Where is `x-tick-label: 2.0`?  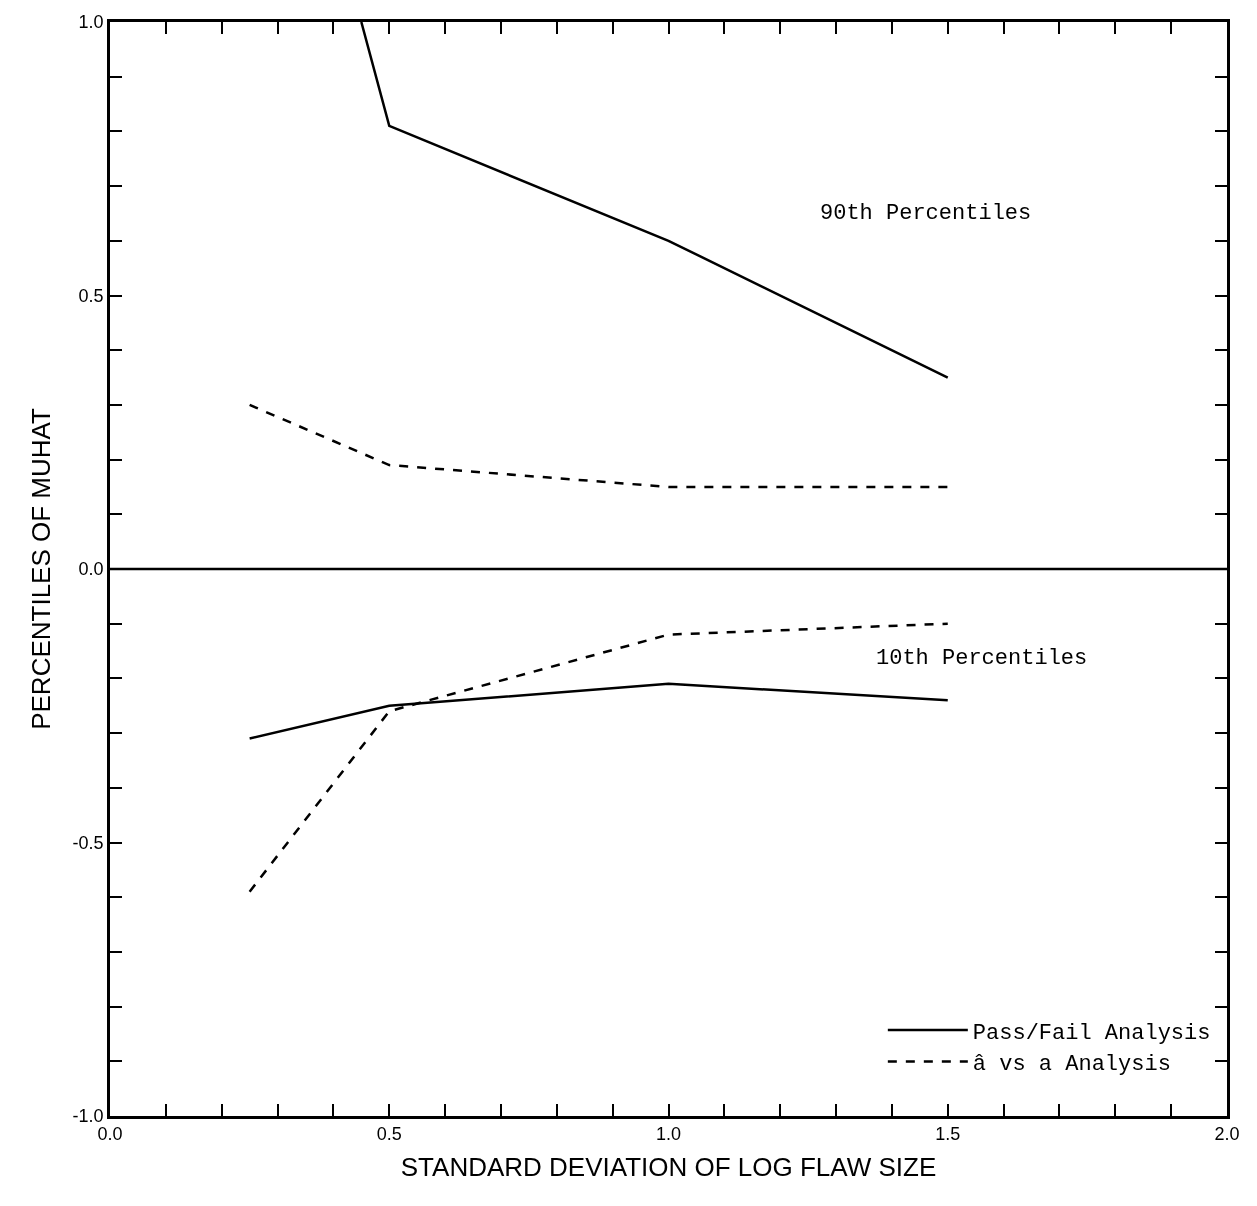 x-tick-label: 2.0 is located at coordinates (1227, 1134).